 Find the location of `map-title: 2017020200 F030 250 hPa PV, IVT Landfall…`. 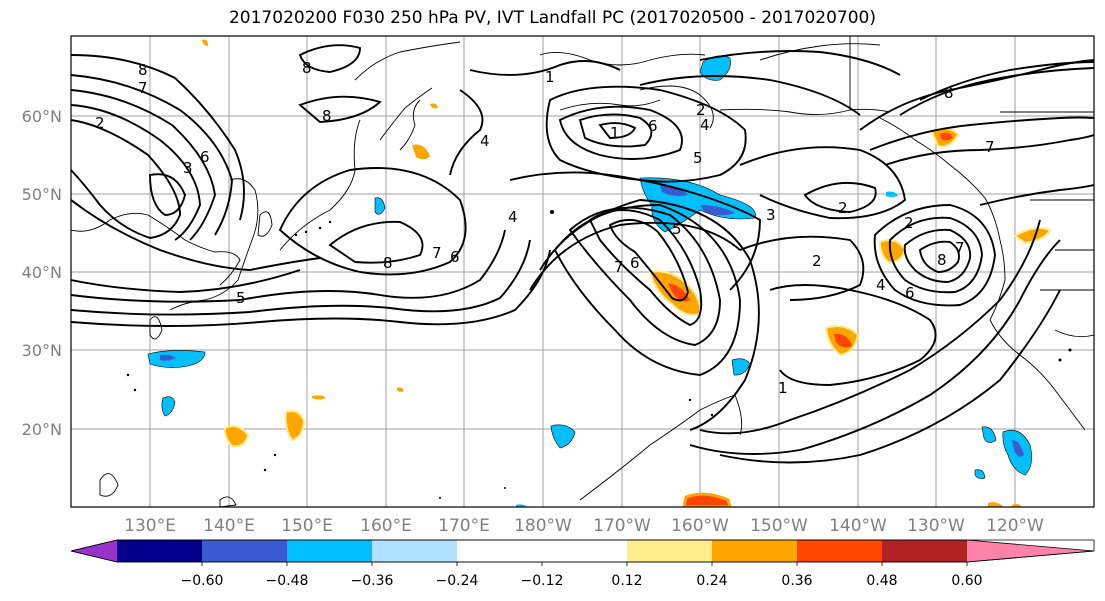

map-title: 2017020200 F030 250 hPa PV, IVT Landfall… is located at coordinates (552, 18).